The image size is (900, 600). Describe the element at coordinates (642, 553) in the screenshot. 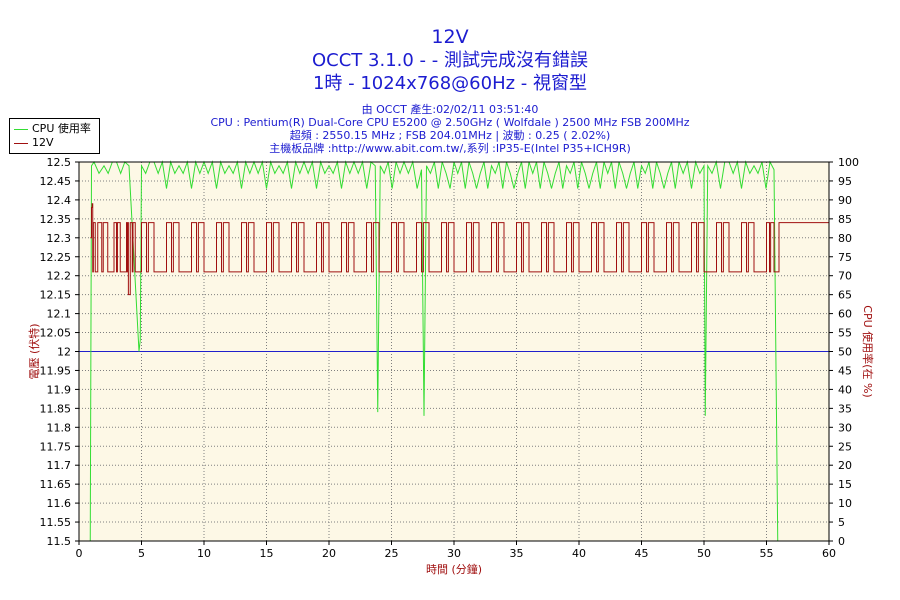

I see `x-tick-label: 45` at that location.